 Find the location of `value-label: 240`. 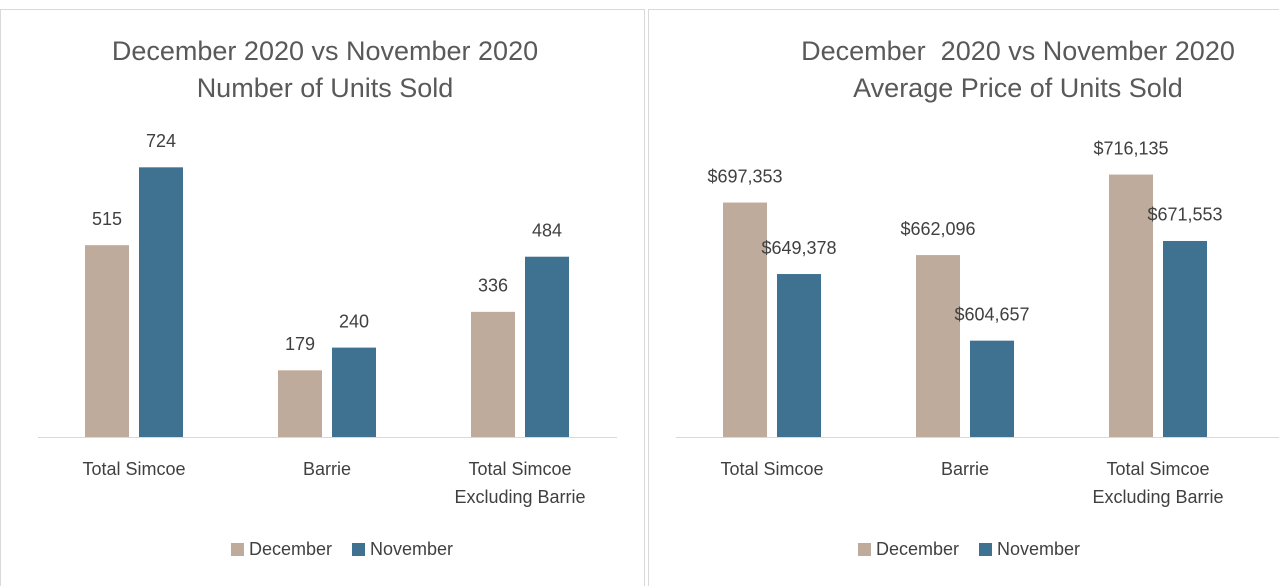

value-label: 240 is located at coordinates (354, 321).